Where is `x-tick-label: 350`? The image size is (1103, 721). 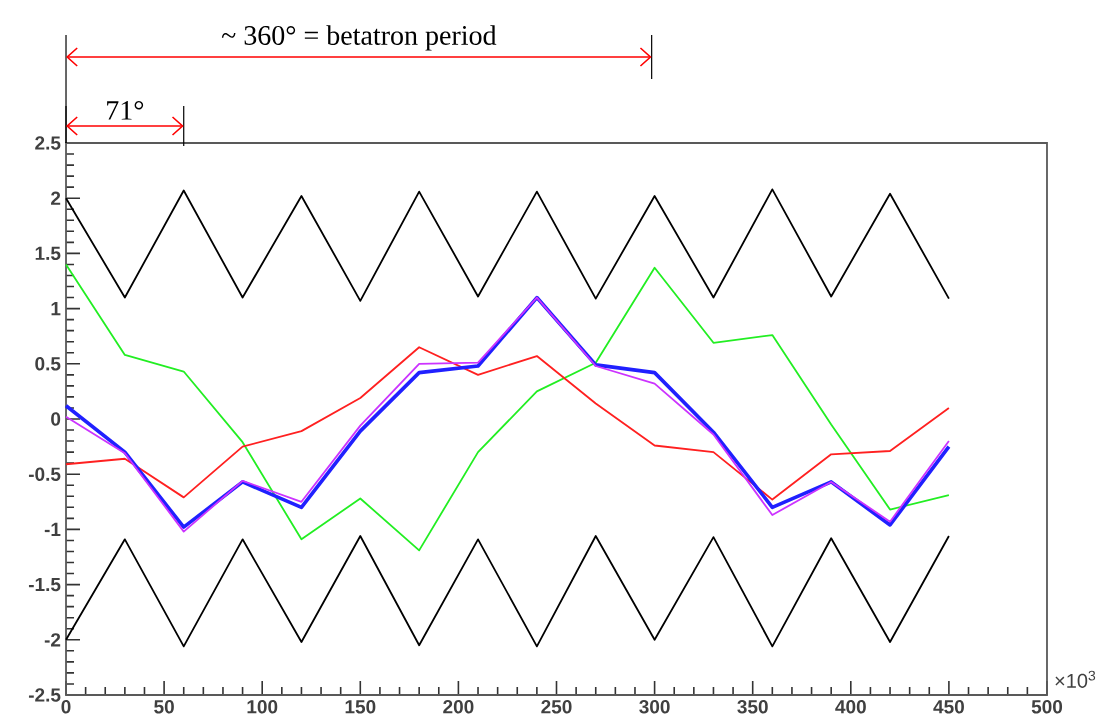 x-tick-label: 350 is located at coordinates (752, 707).